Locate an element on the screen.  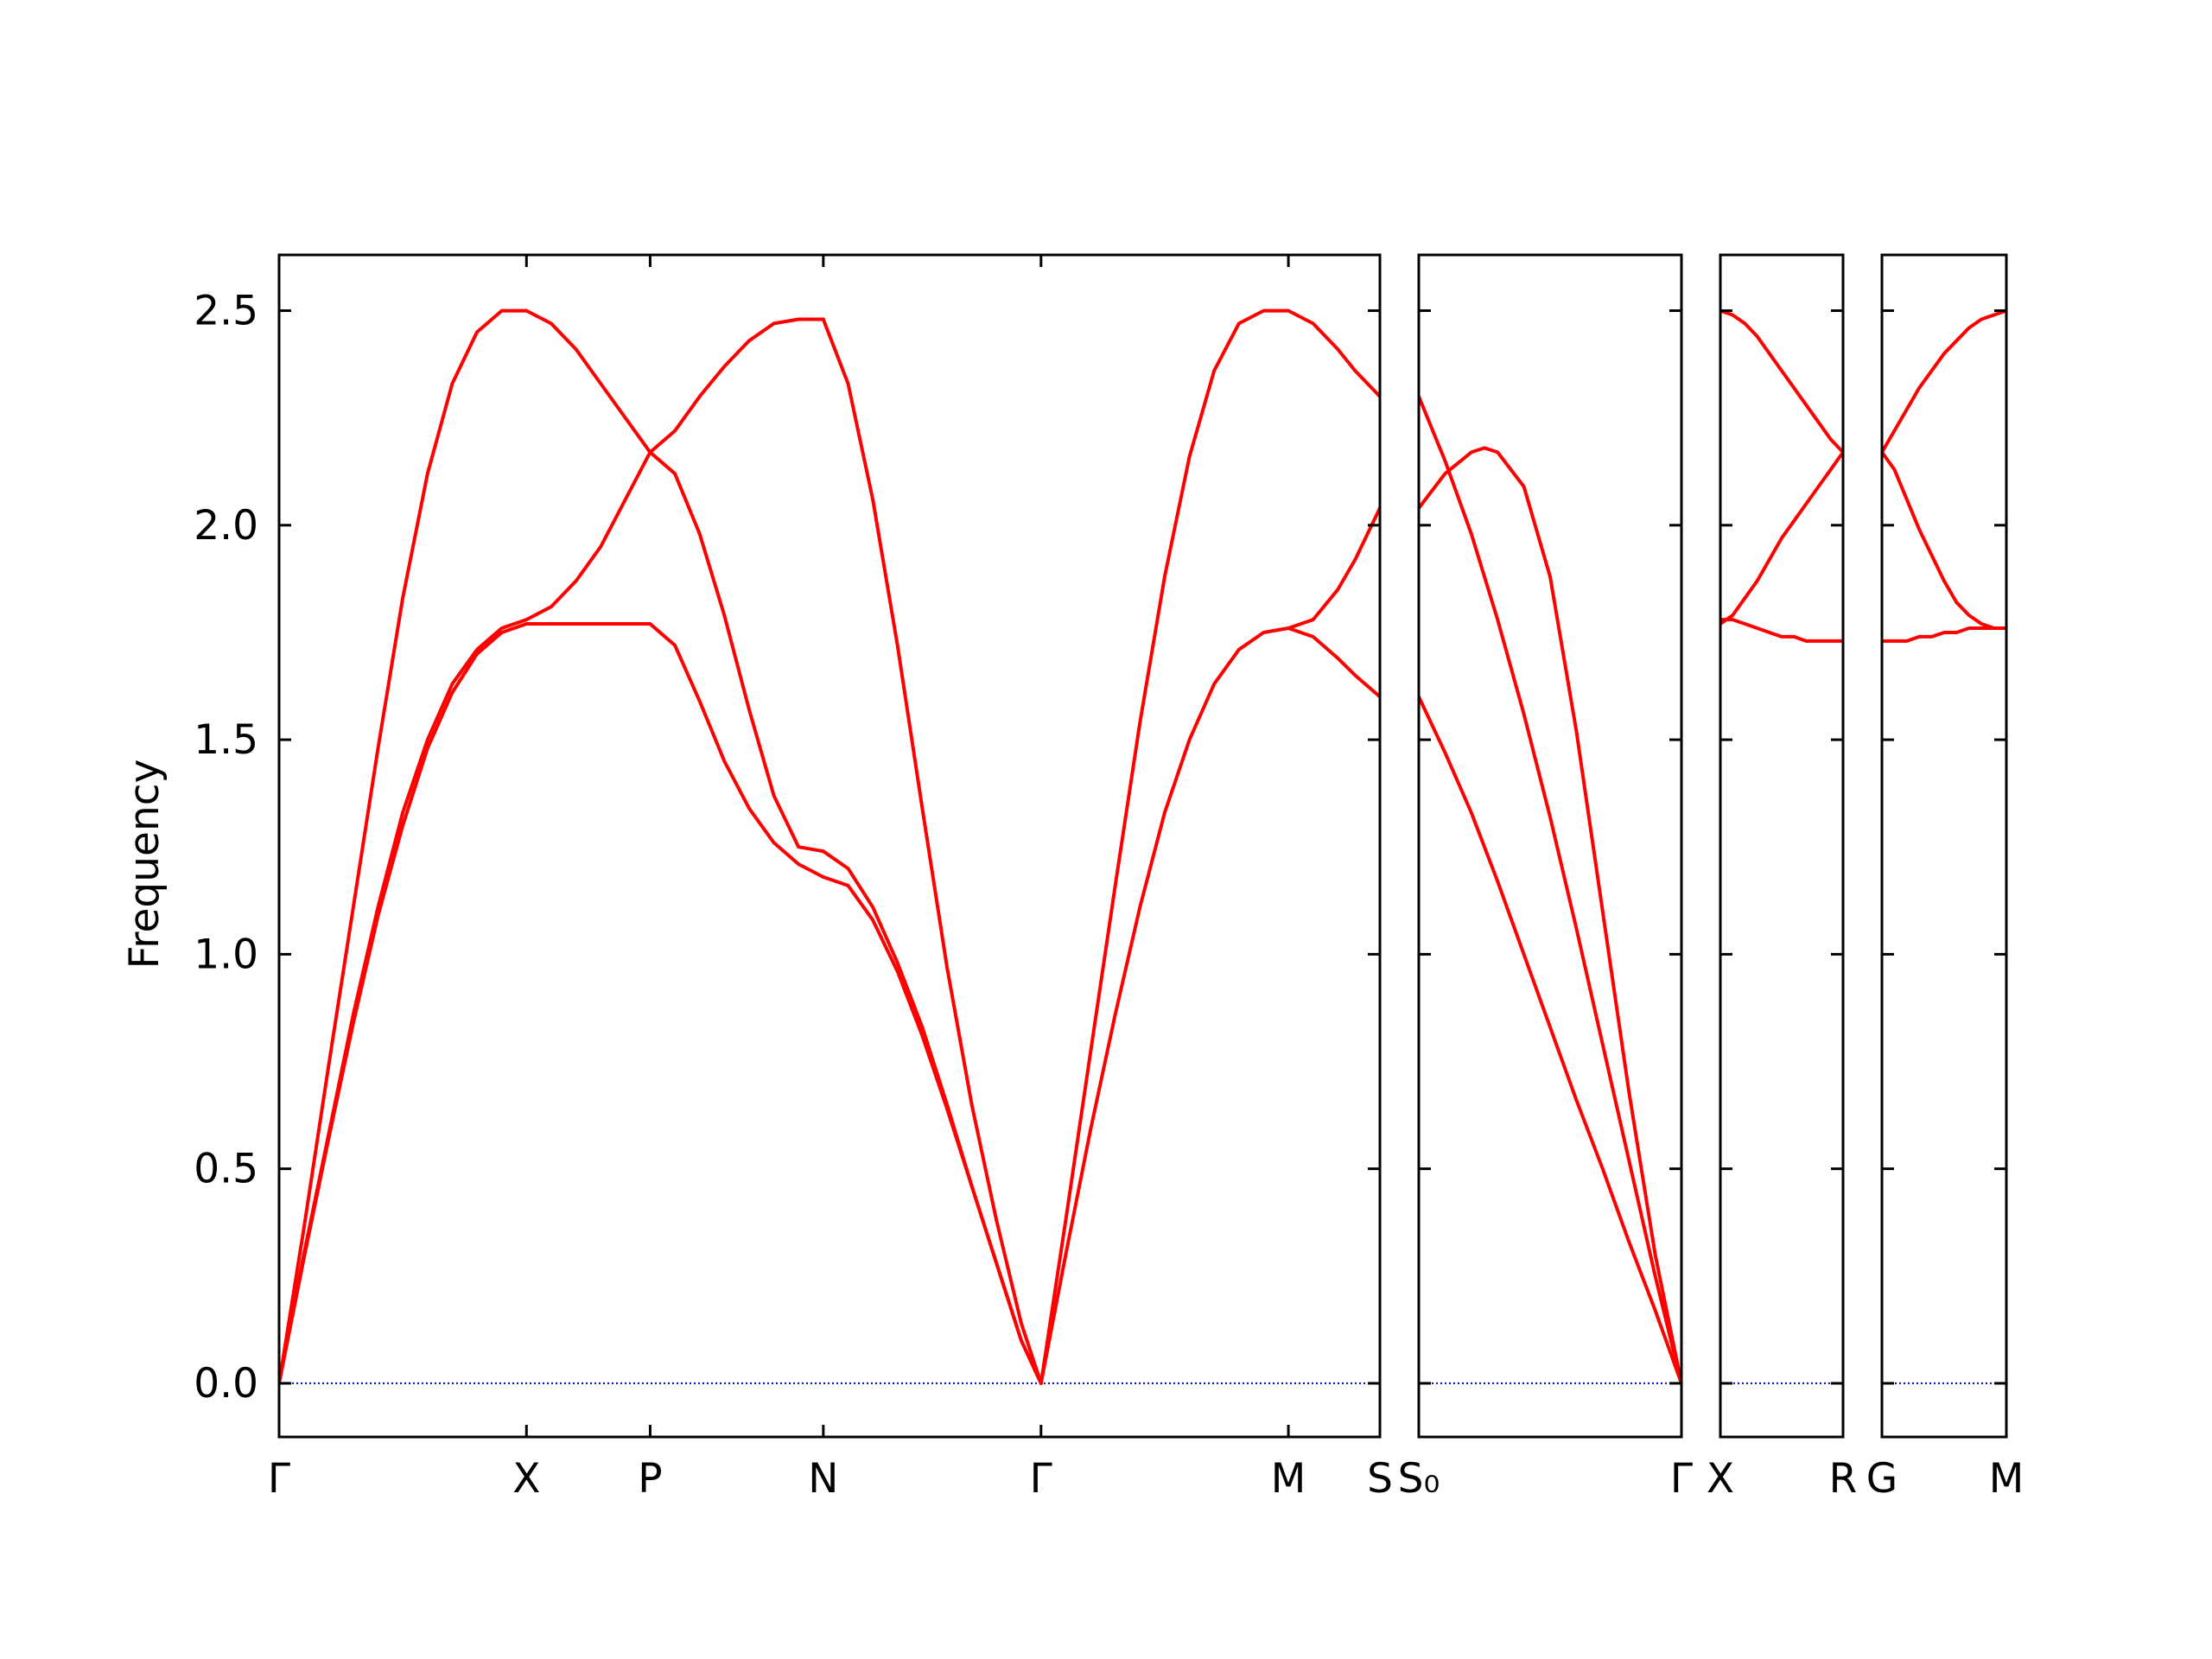
y-tick-label: 0.0 is located at coordinates (226, 1384).